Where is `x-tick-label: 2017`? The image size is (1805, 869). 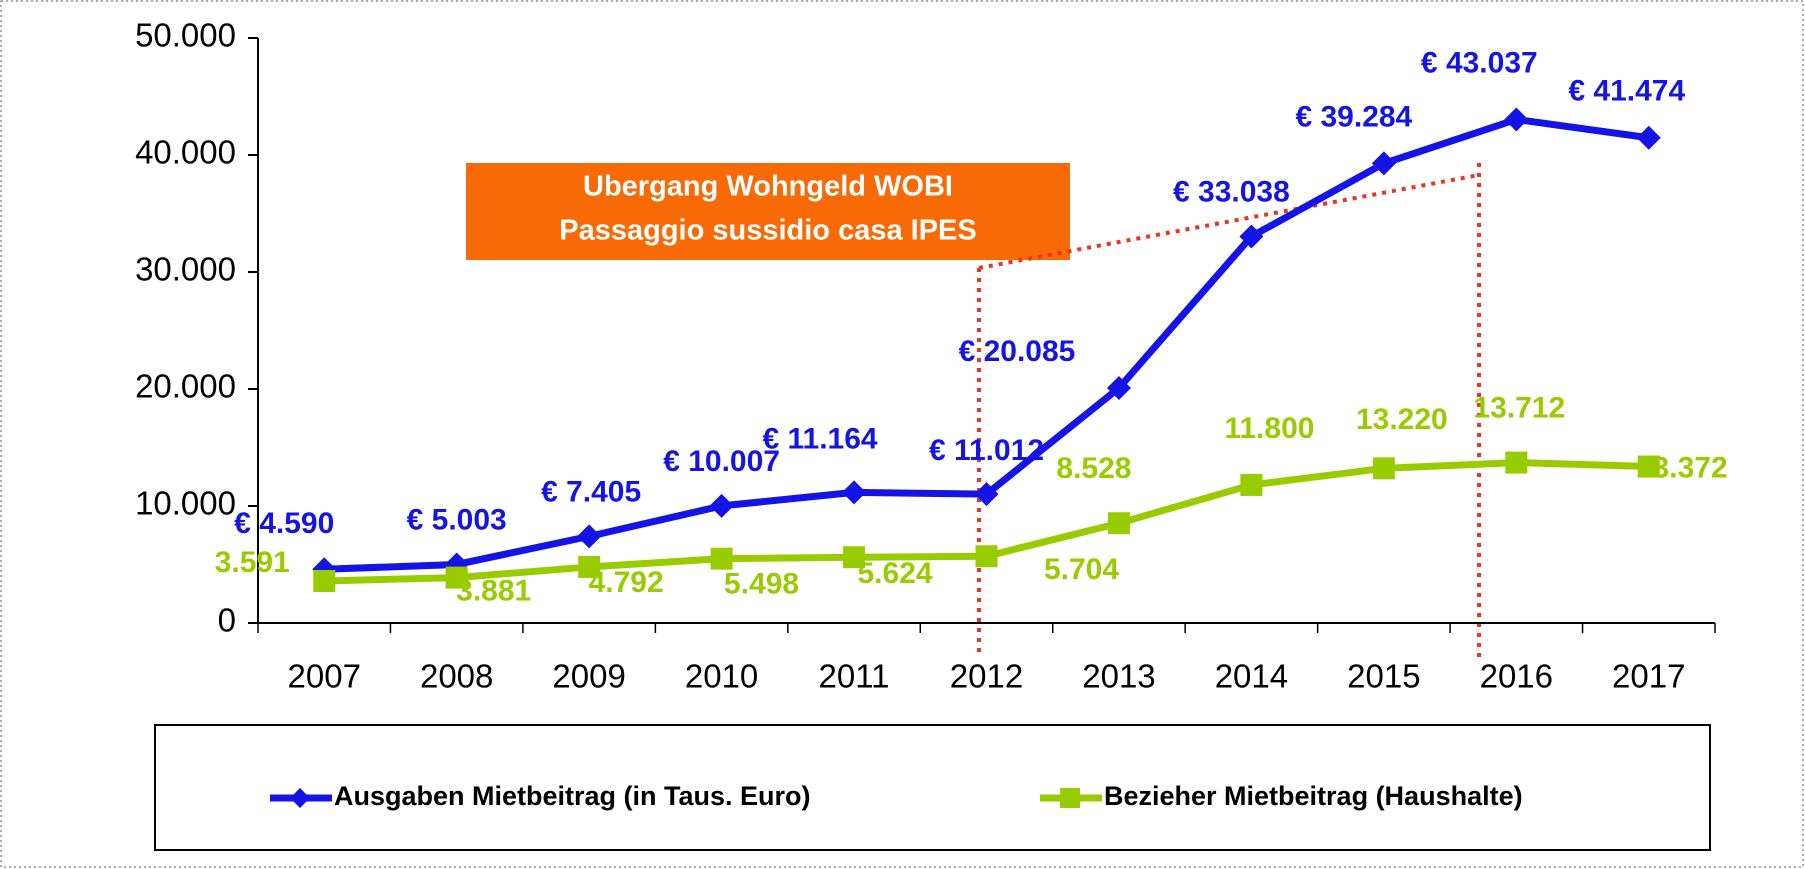 x-tick-label: 2017 is located at coordinates (1648, 676).